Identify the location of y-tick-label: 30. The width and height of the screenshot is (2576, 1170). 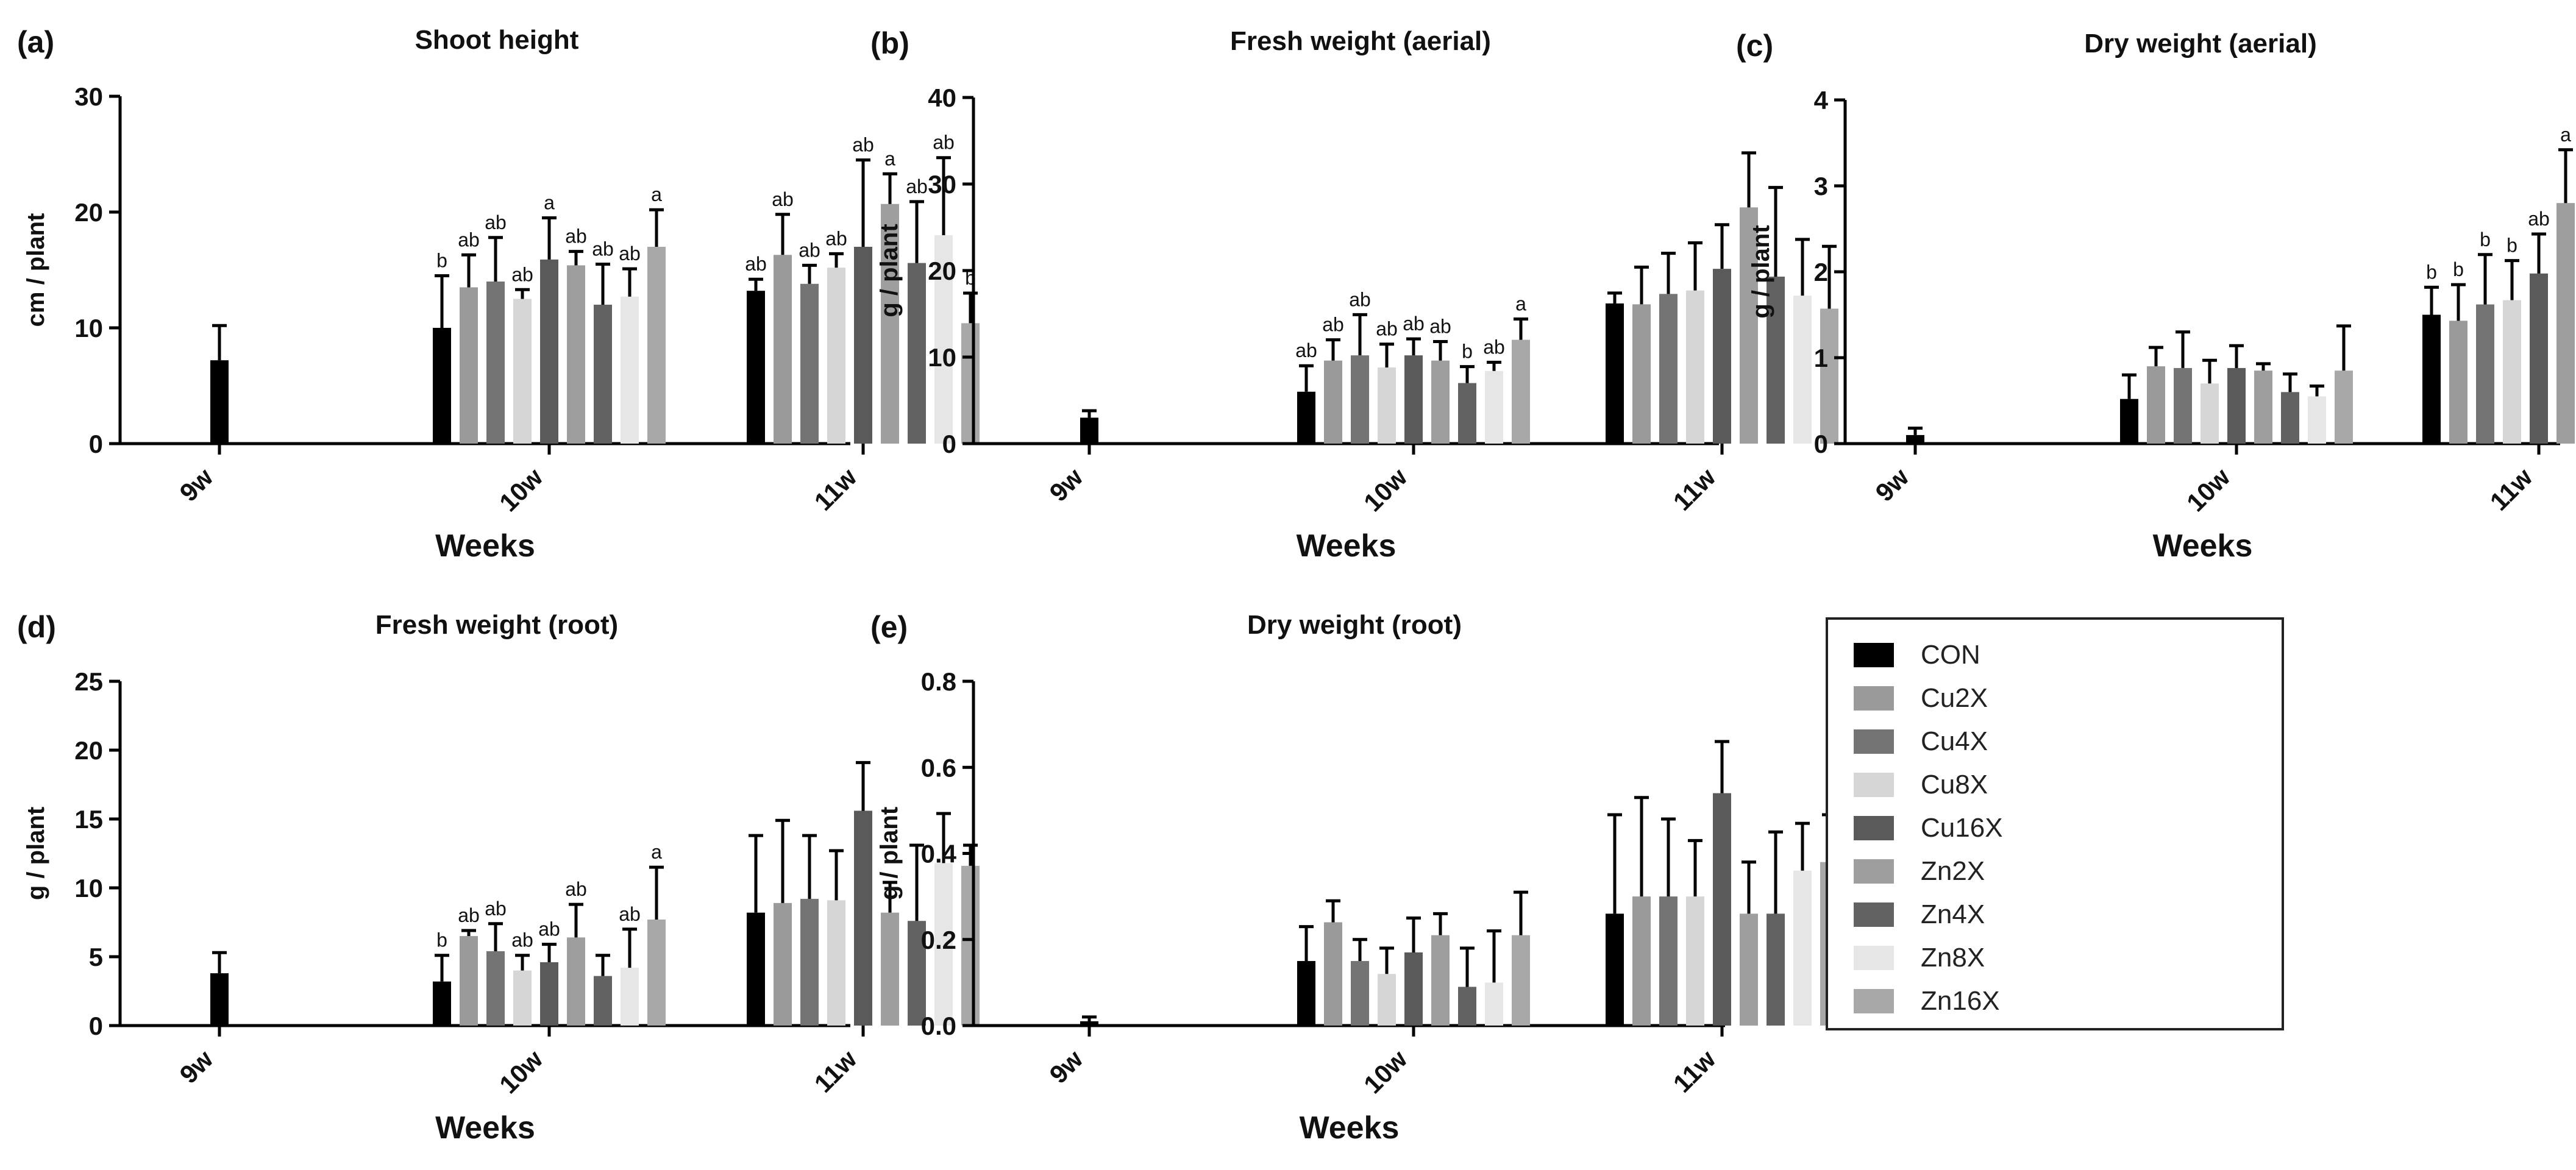
(88, 96).